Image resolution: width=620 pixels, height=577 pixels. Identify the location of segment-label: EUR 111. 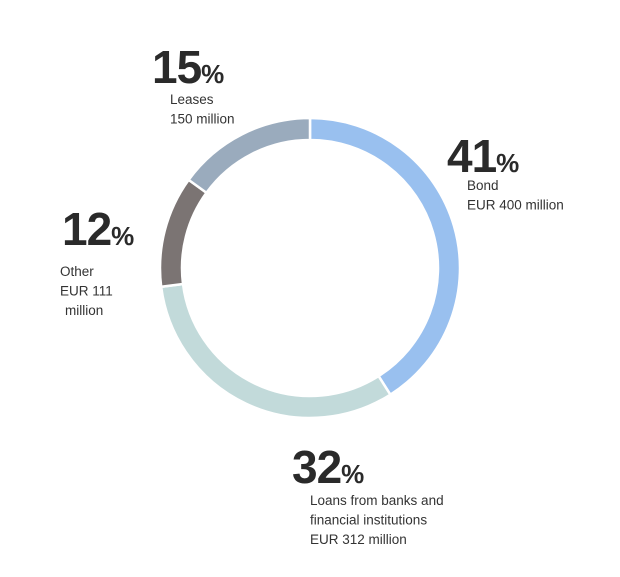
(86, 291).